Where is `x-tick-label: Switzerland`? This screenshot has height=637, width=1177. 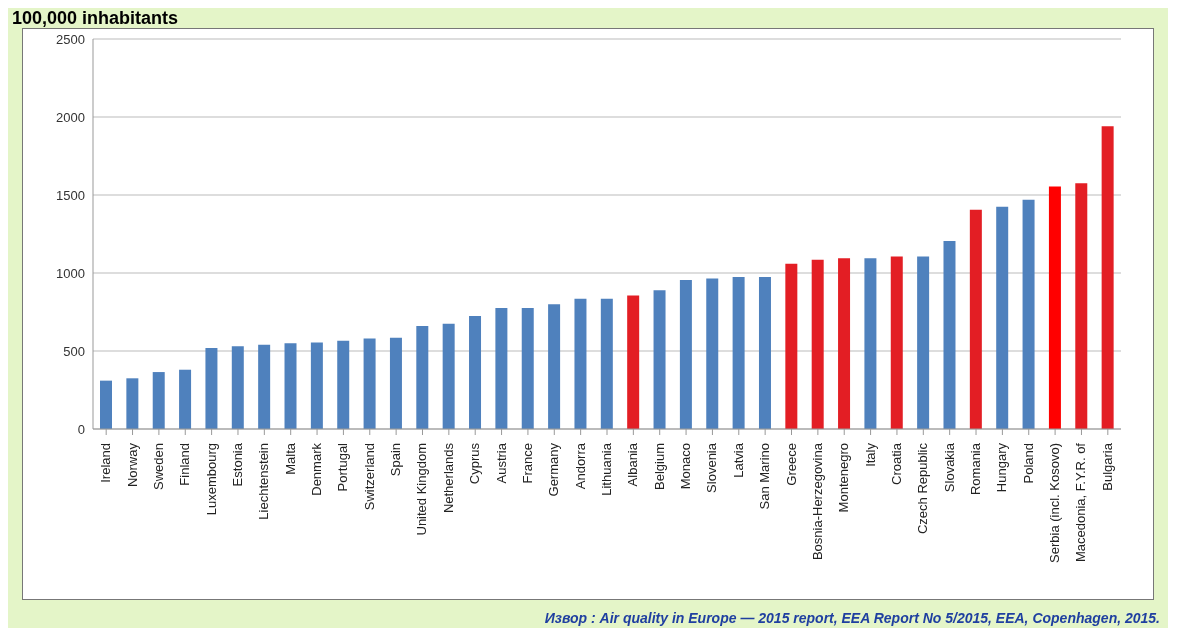 x-tick-label: Switzerland is located at coordinates (369, 477).